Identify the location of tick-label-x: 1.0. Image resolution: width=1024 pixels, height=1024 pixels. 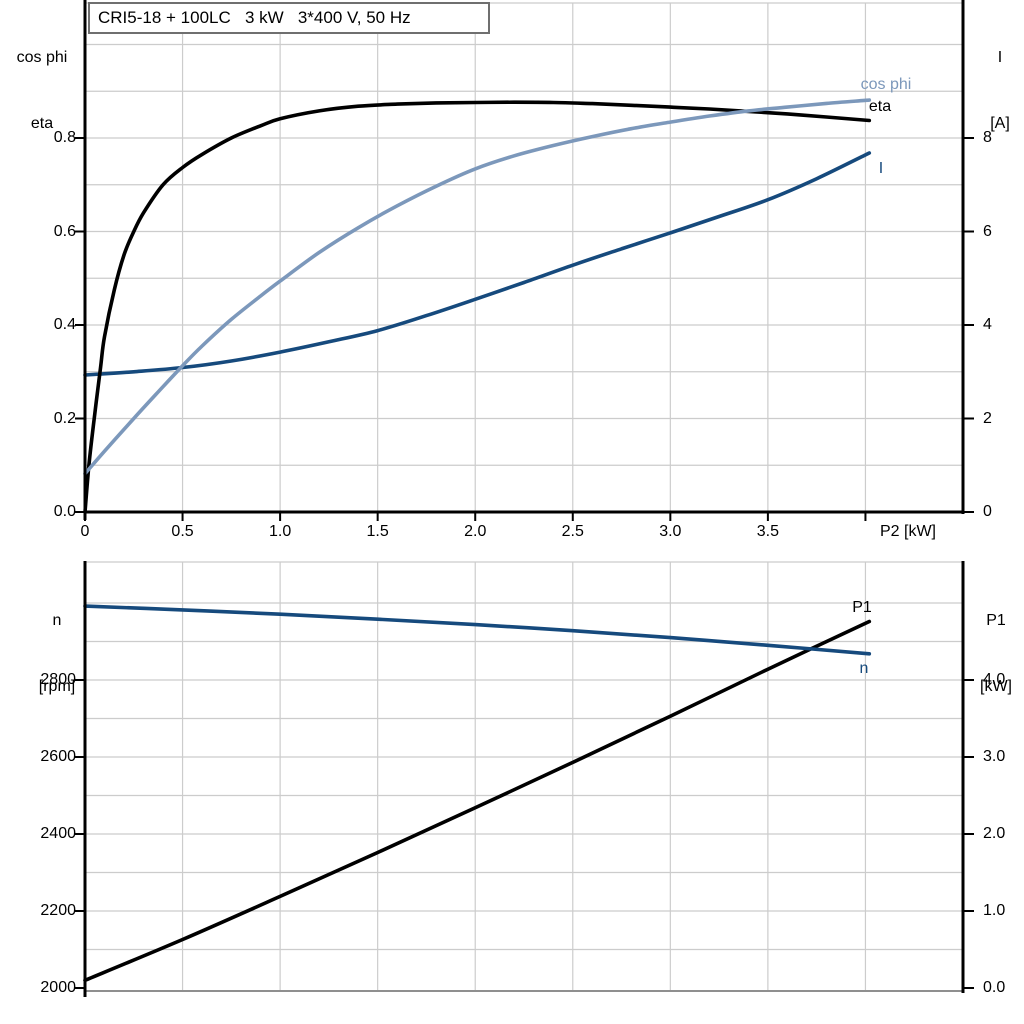
(280, 531).